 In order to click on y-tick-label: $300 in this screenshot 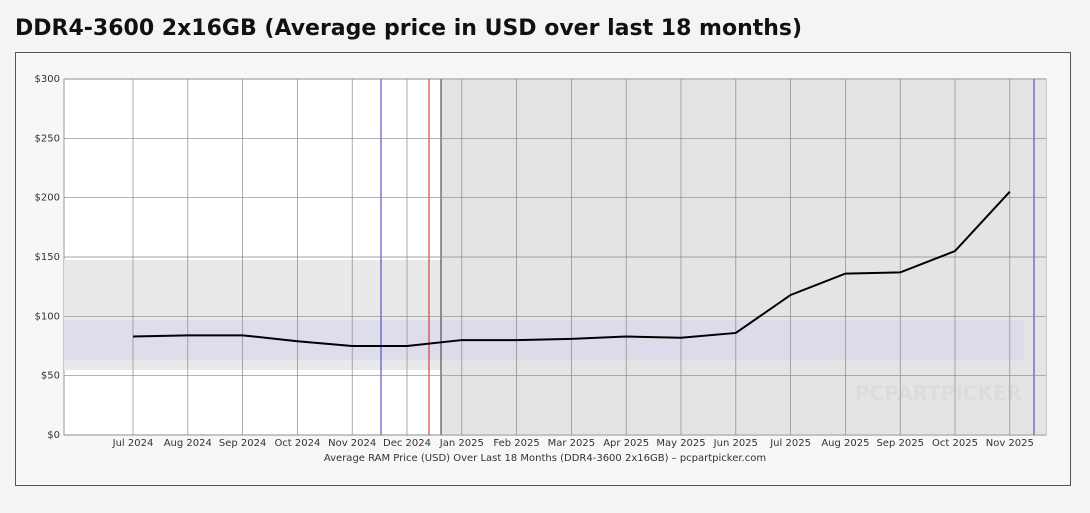, I will do `click(47, 79)`.